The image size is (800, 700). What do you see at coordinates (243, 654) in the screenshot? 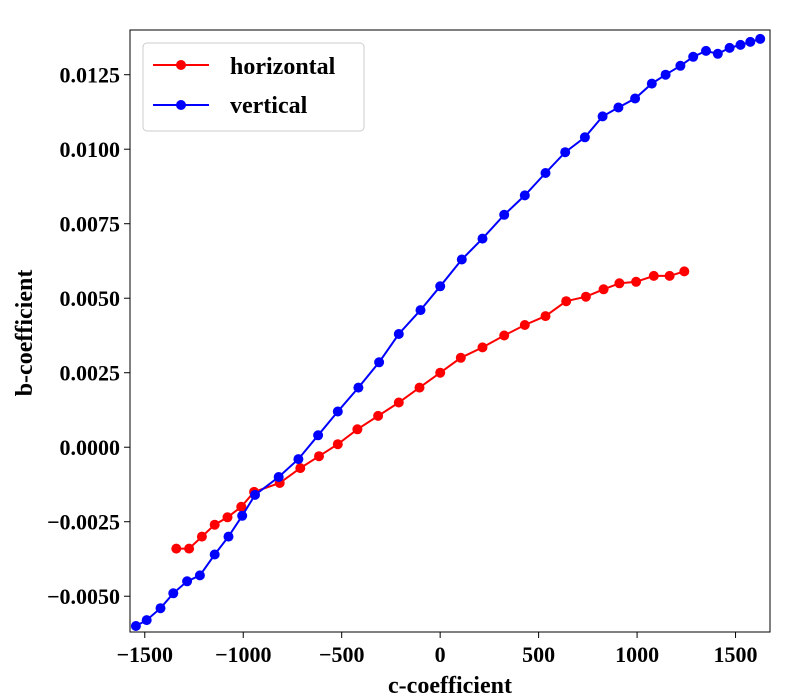
I see `x-tick-label: −1000` at bounding box center [243, 654].